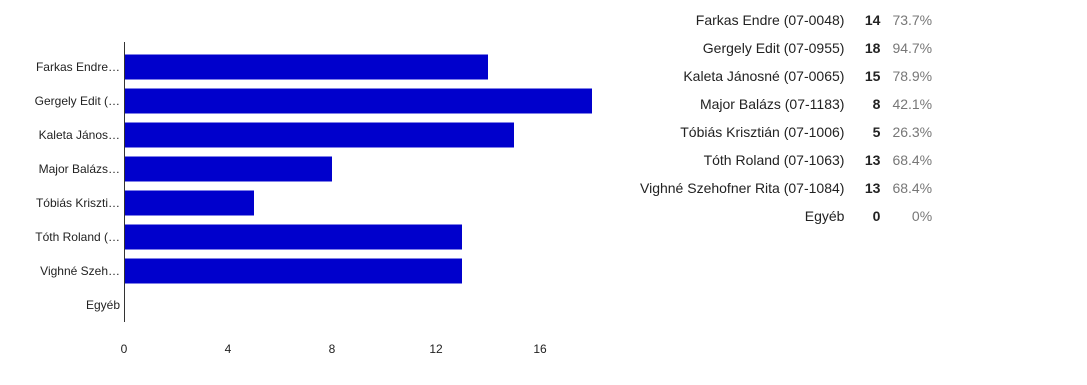 The height and width of the screenshot is (385, 1087). I want to click on summary-percent: 26.3%, so click(912, 132).